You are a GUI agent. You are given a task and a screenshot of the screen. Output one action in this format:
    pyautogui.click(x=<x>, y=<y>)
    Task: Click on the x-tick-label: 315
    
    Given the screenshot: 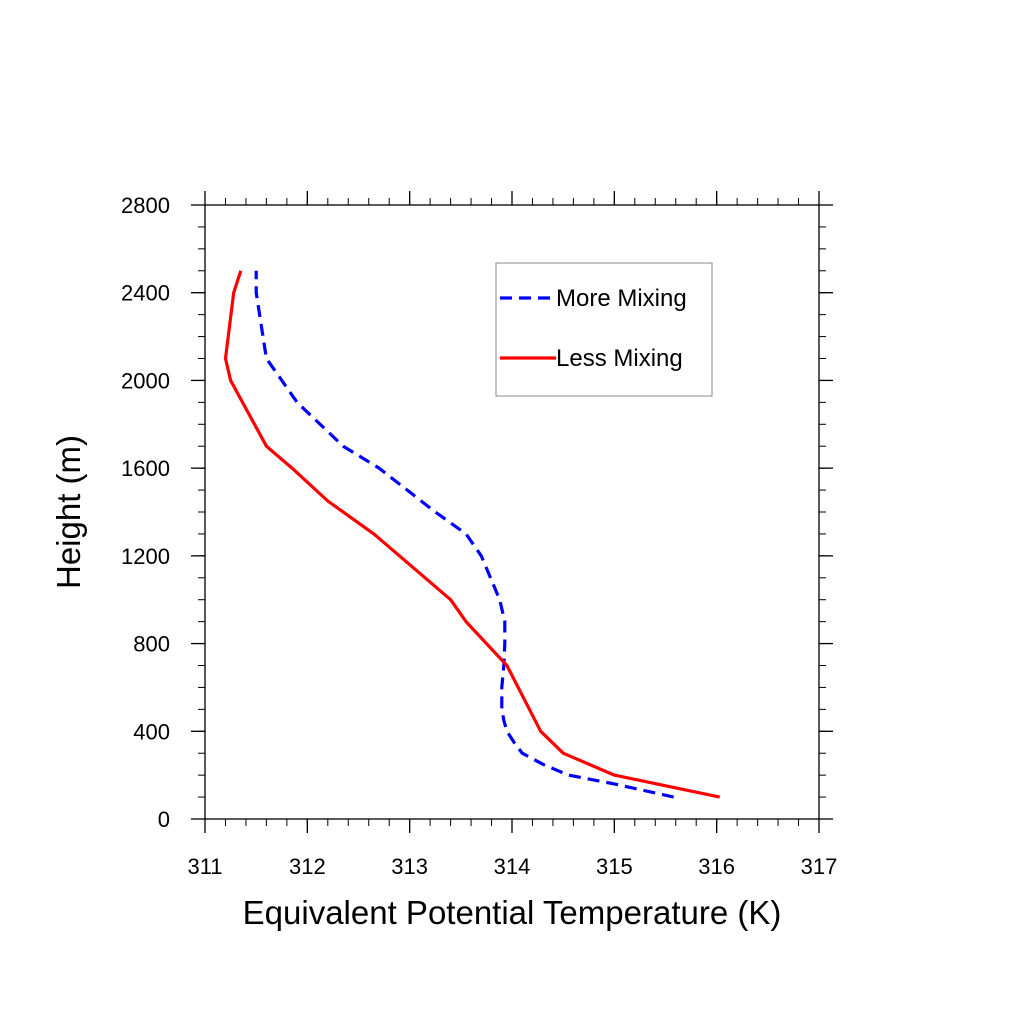 What is the action you would take?
    pyautogui.click(x=614, y=866)
    